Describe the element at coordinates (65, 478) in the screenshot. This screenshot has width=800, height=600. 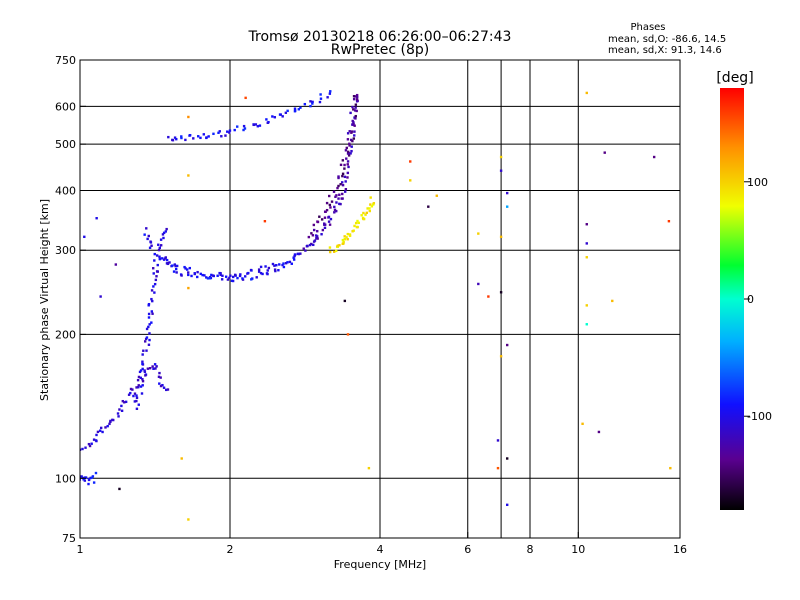
I see `y-tick-label: 100` at that location.